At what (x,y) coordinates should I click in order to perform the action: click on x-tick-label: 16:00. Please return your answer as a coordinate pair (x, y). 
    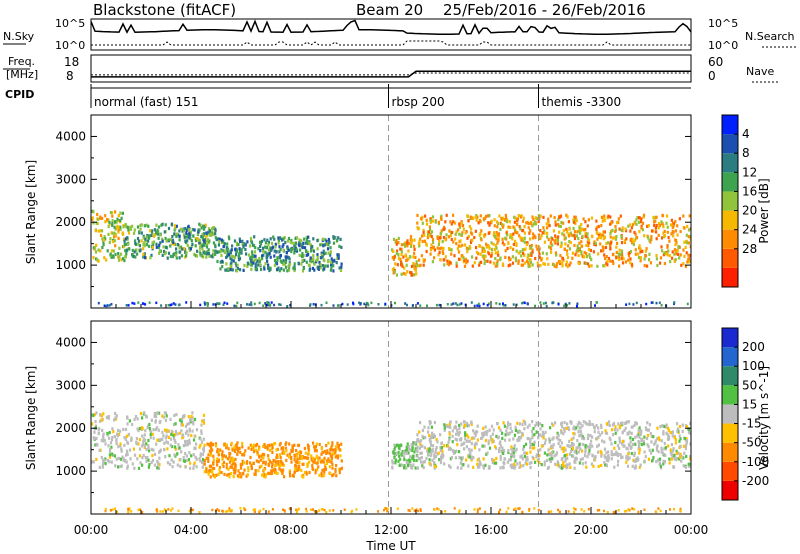
    Looking at the image, I should click on (491, 530).